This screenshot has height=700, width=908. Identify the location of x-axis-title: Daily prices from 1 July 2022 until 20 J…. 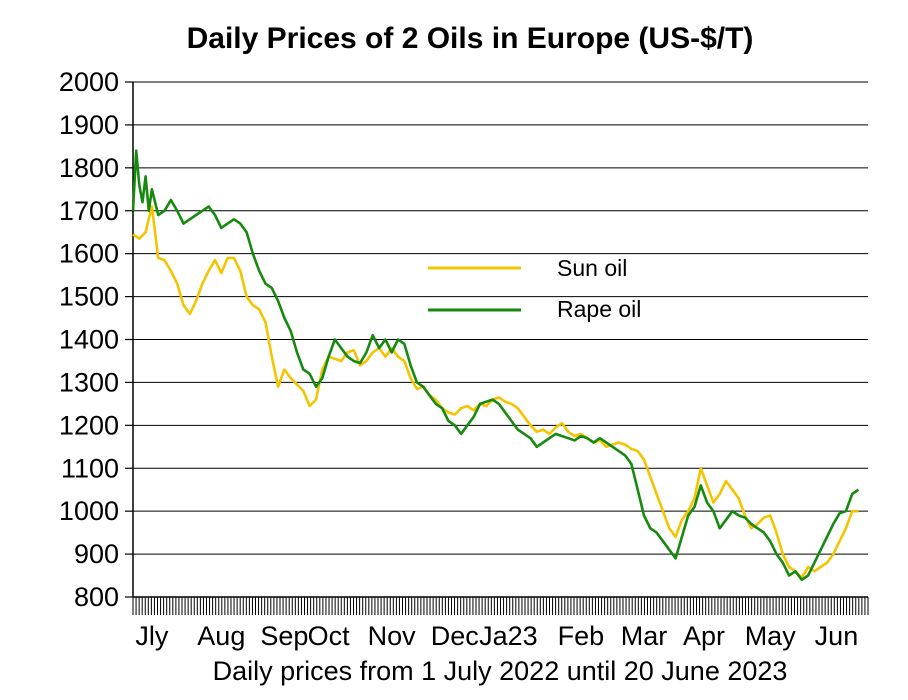
(500, 671).